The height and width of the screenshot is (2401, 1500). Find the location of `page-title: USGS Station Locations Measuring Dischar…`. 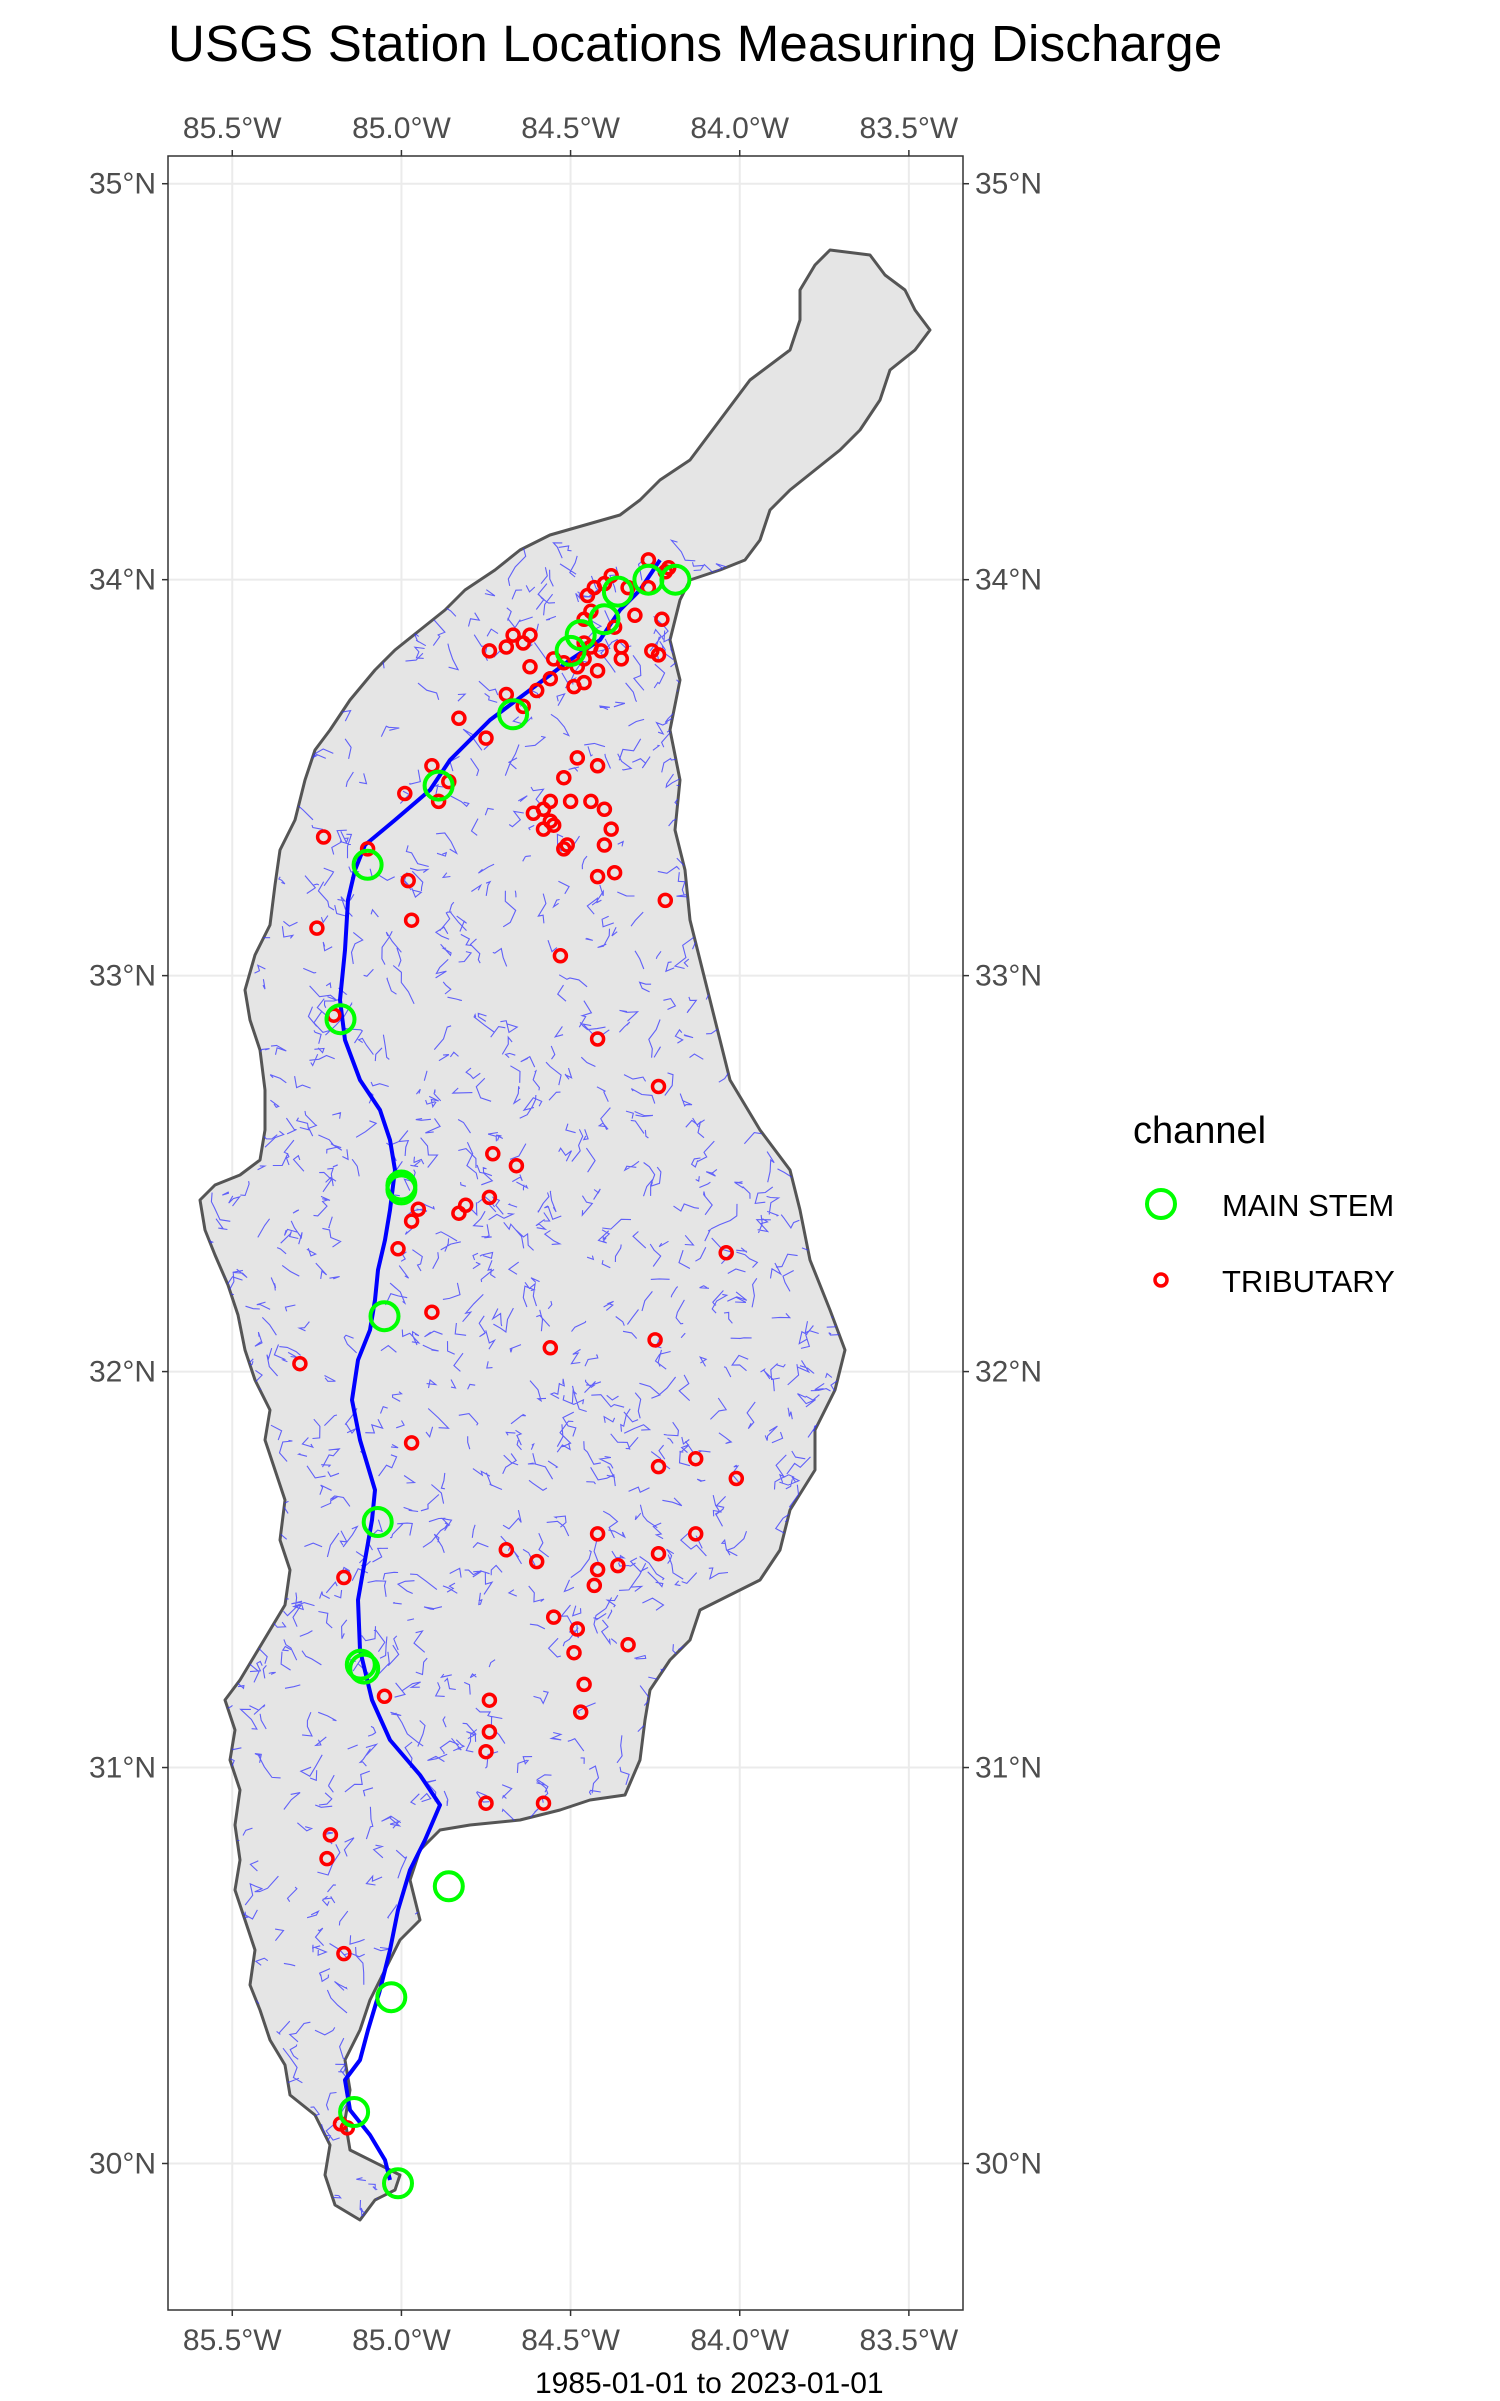

page-title: USGS Station Locations Measuring Dischar… is located at coordinates (695, 43).